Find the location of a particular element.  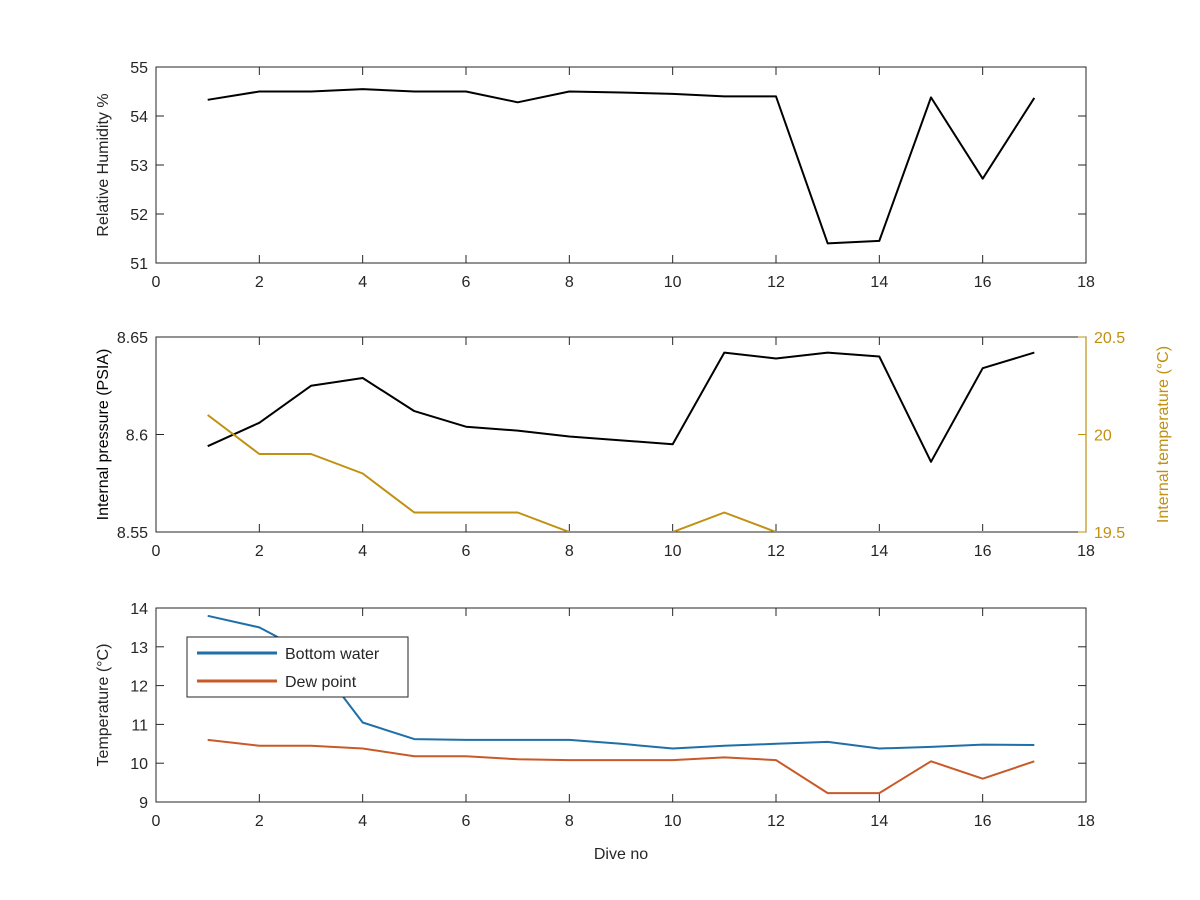

y-tick-label: 11 is located at coordinates (139, 725).